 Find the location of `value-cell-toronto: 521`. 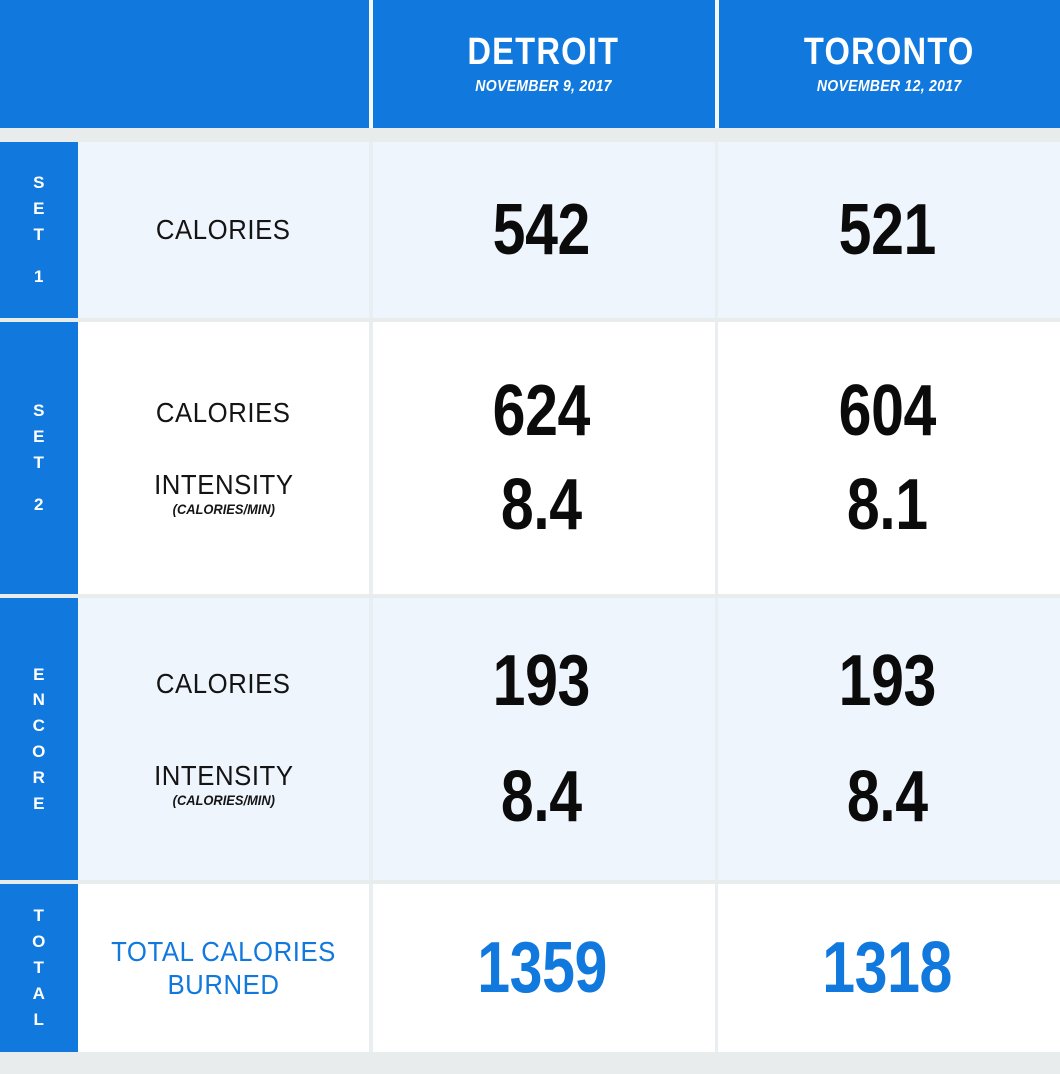

value-cell-toronto: 521 is located at coordinates (887, 230).